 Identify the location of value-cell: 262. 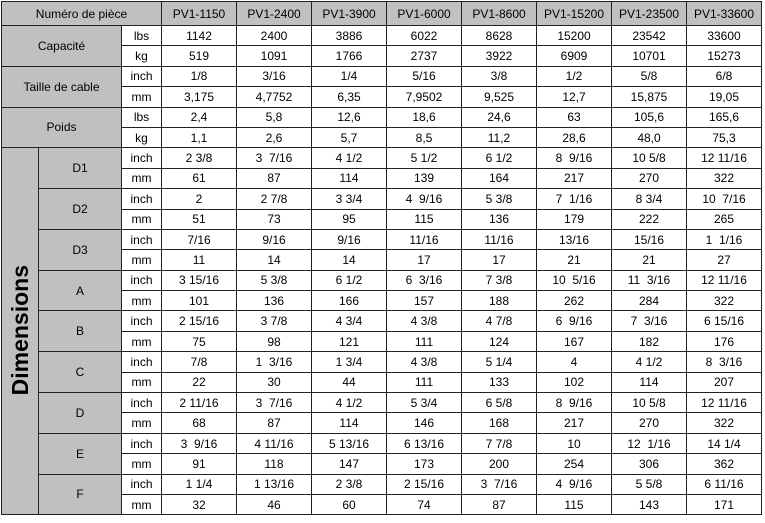
(574, 301).